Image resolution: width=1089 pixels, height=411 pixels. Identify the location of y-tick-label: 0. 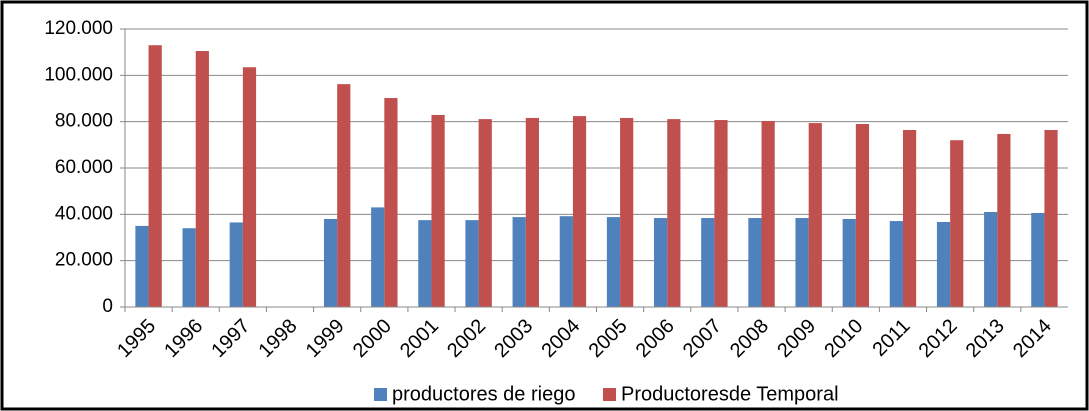
(107, 306).